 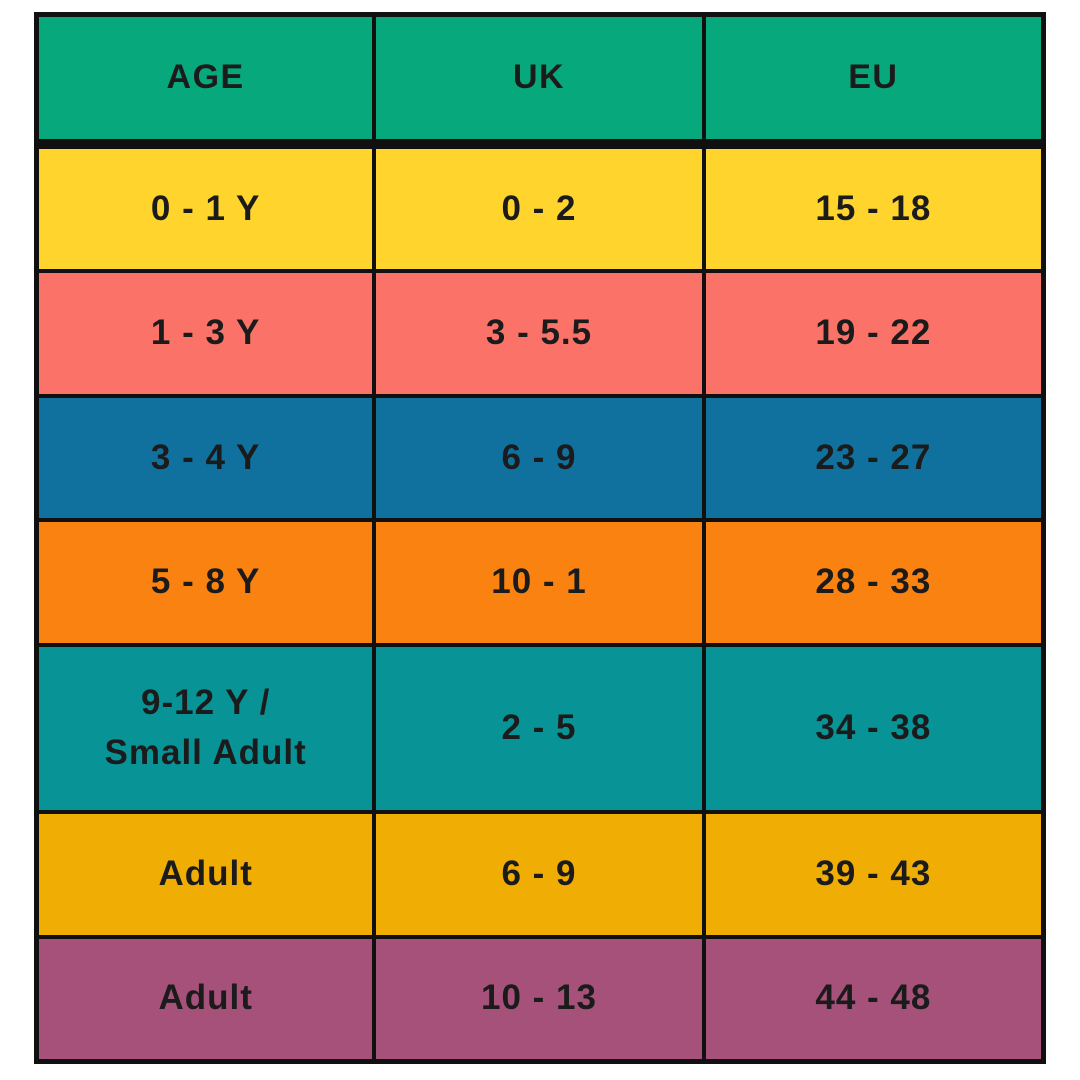 I want to click on cell-eu: 34 - 38, so click(x=873, y=728).